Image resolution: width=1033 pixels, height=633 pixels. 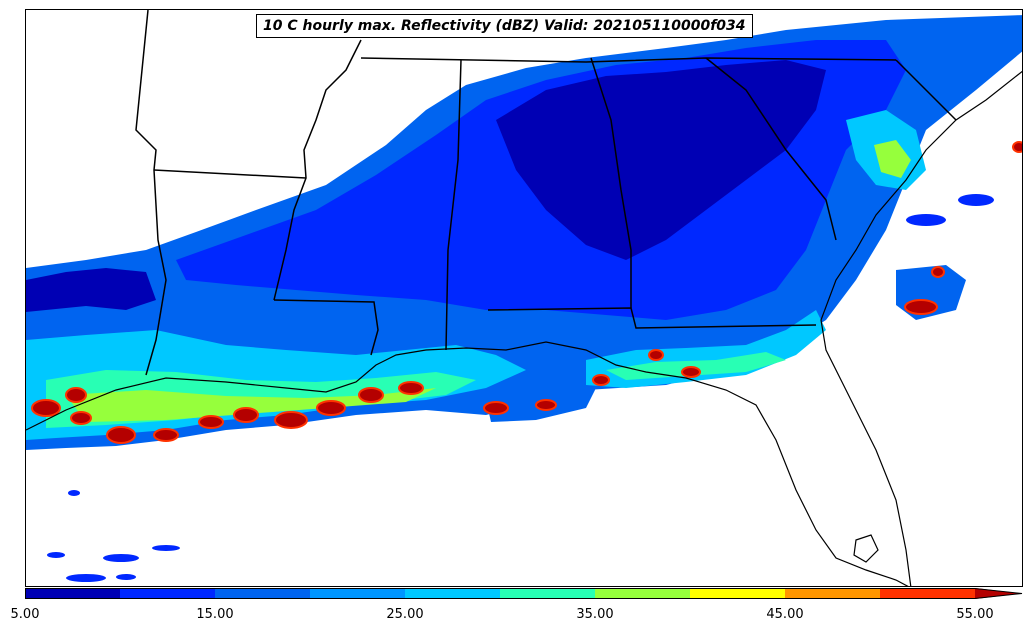 What do you see at coordinates (926, 90) in the screenshot?
I see `boundary-nc-sc` at bounding box center [926, 90].